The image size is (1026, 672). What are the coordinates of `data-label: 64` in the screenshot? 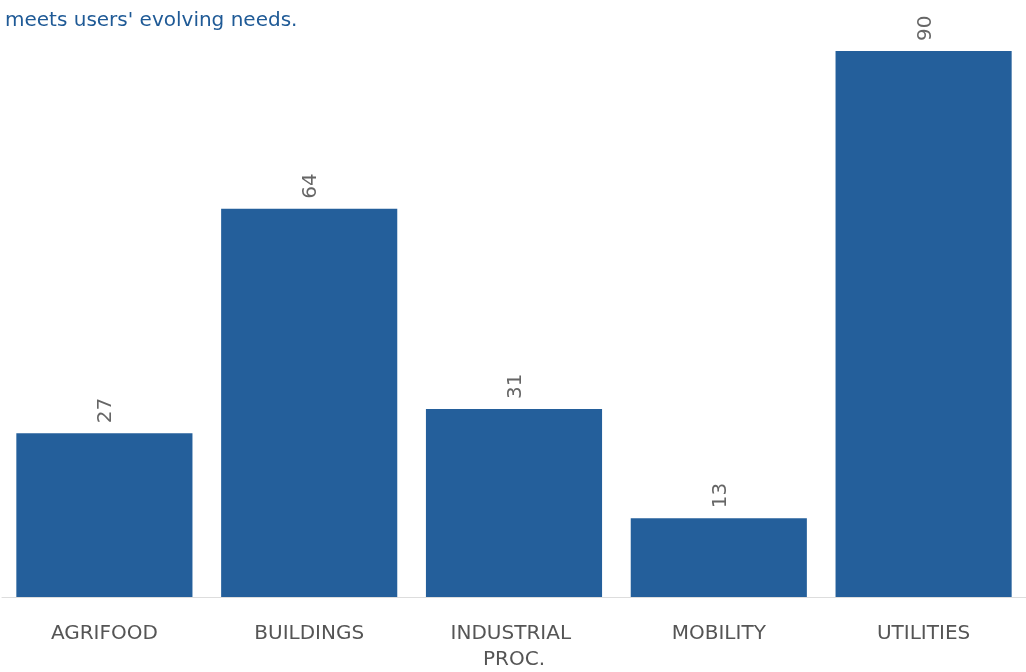 It's located at (309, 186).